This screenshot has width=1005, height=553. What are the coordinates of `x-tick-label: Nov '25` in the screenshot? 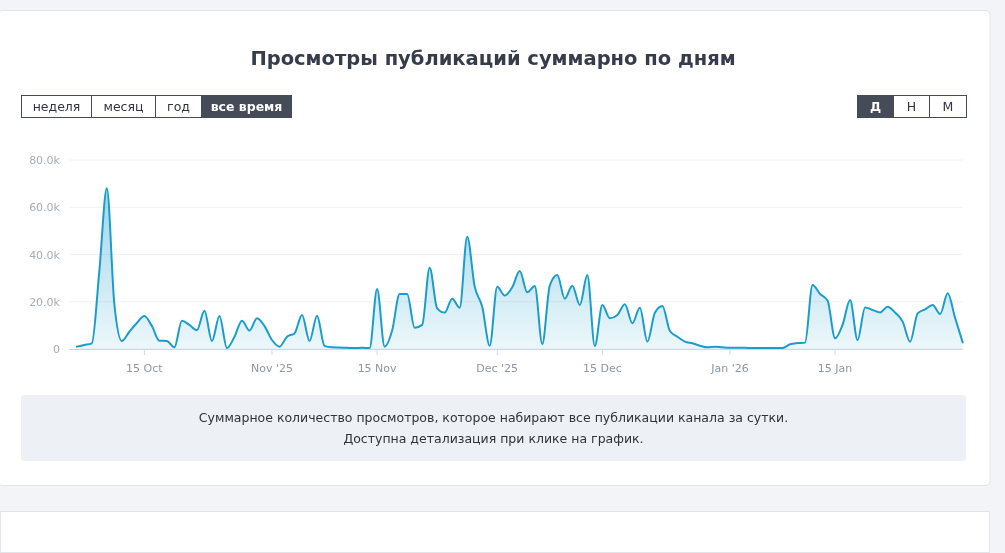 It's located at (272, 368).